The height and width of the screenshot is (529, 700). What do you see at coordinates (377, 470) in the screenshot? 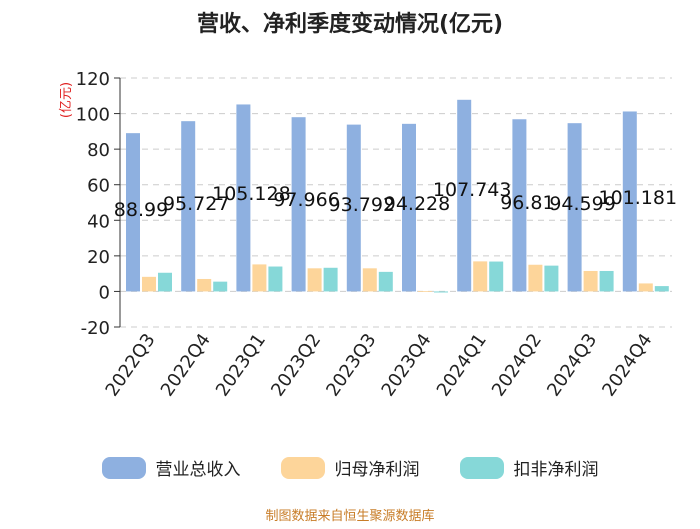
I see `legend-label: 归母净利润` at bounding box center [377, 470].